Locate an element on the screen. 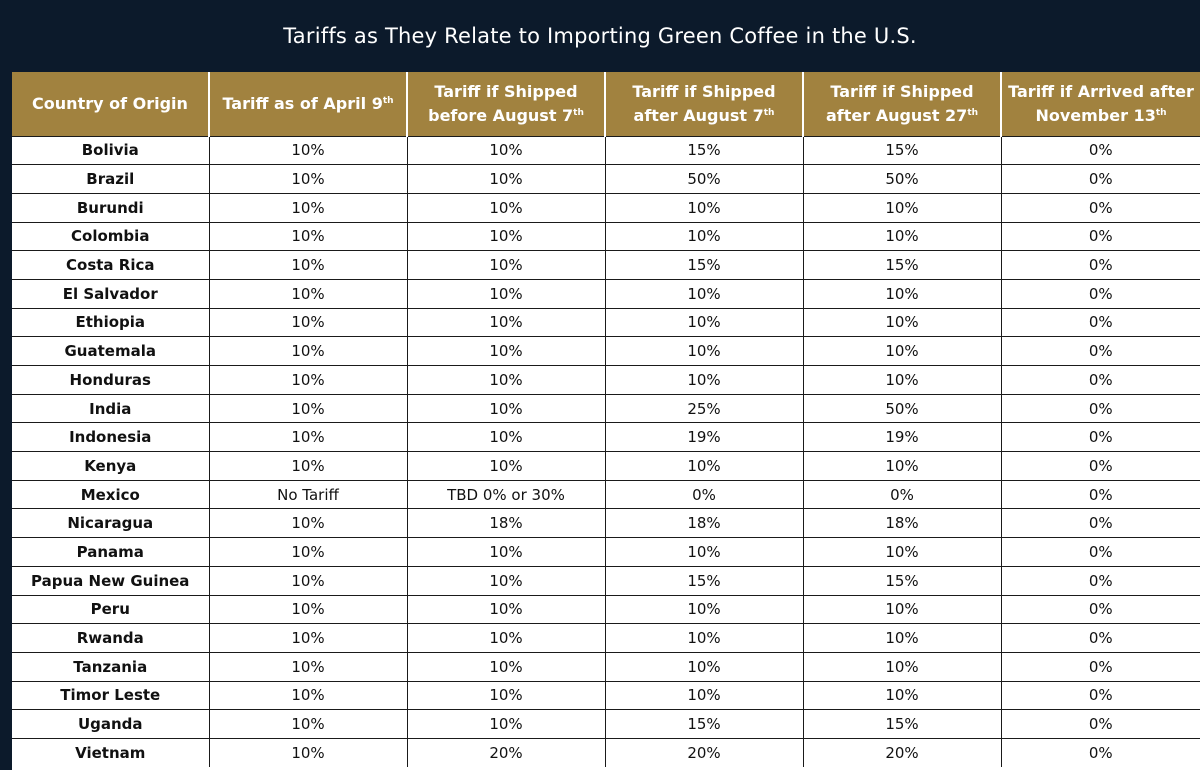 The width and height of the screenshot is (1200, 770). table-row: Panama 10% 10% 10% 10% 0% is located at coordinates (606, 552).